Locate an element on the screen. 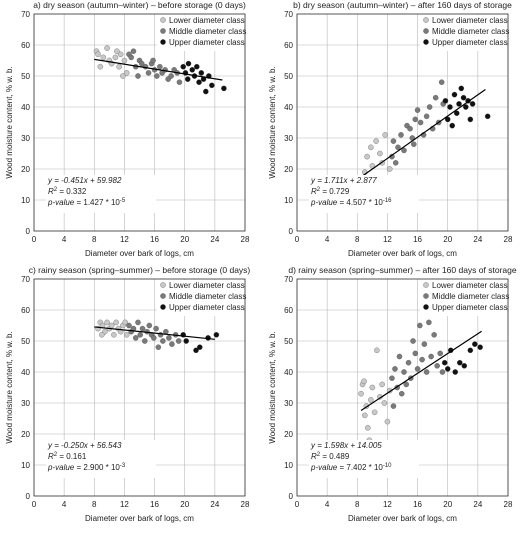 This screenshot has height=535, width=527. x-tick-label: 20 is located at coordinates (447, 239).